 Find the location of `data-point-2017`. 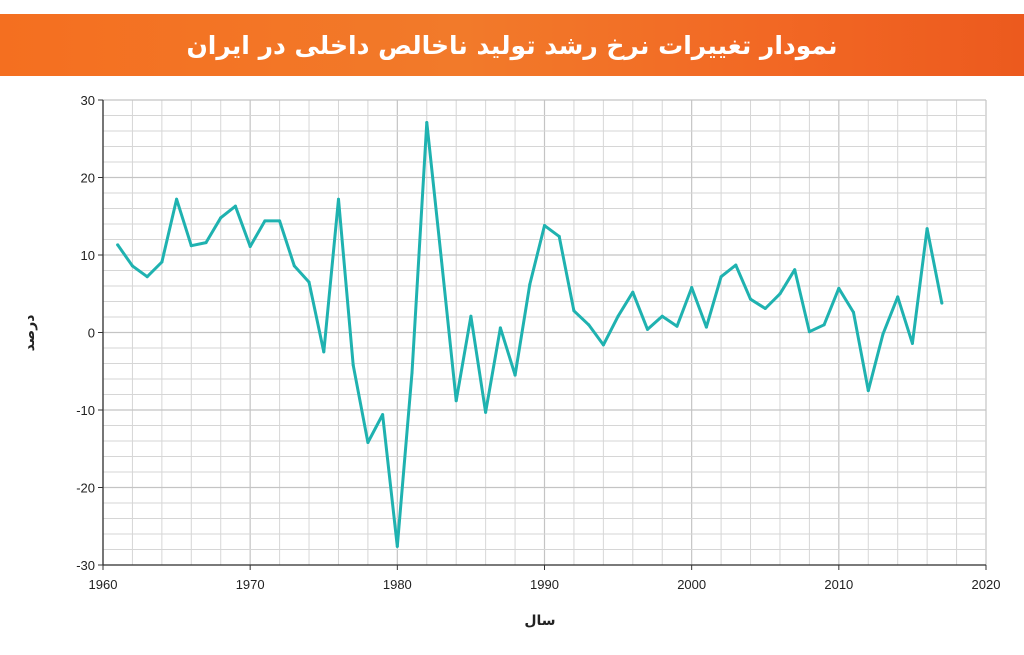

data-point-2017 is located at coordinates (942, 303).